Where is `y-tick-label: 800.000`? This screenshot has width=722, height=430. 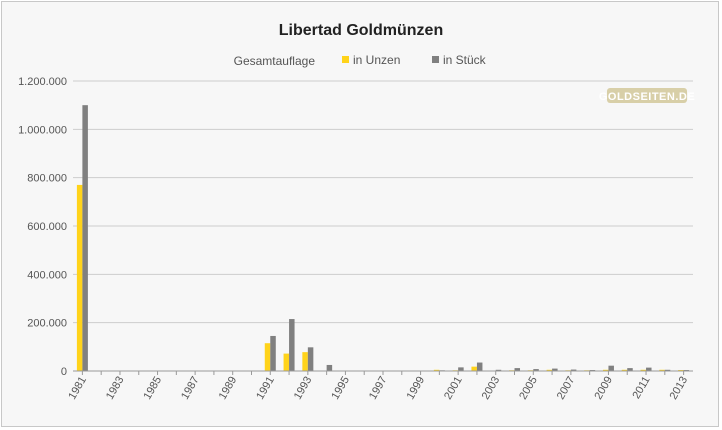 y-tick-label: 800.000 is located at coordinates (47, 179).